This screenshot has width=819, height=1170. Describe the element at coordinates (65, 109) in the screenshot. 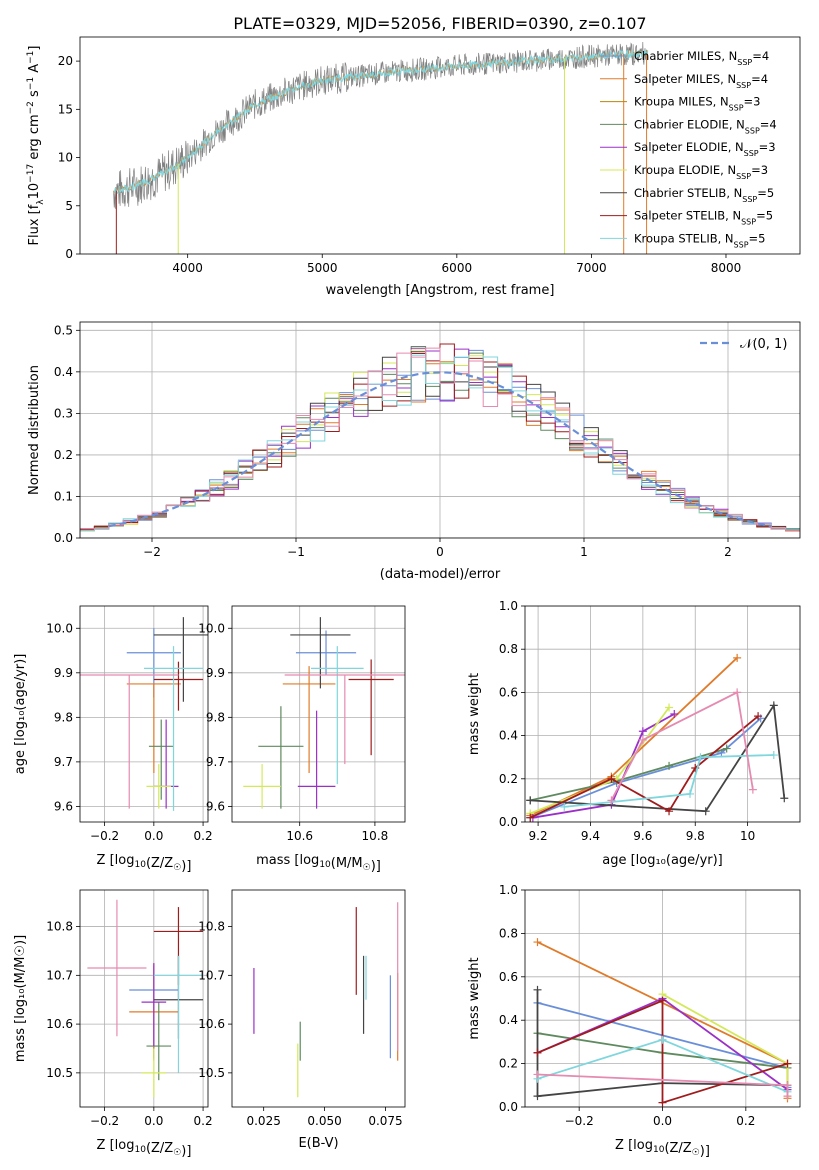

I see `y-tick-label: 15` at that location.